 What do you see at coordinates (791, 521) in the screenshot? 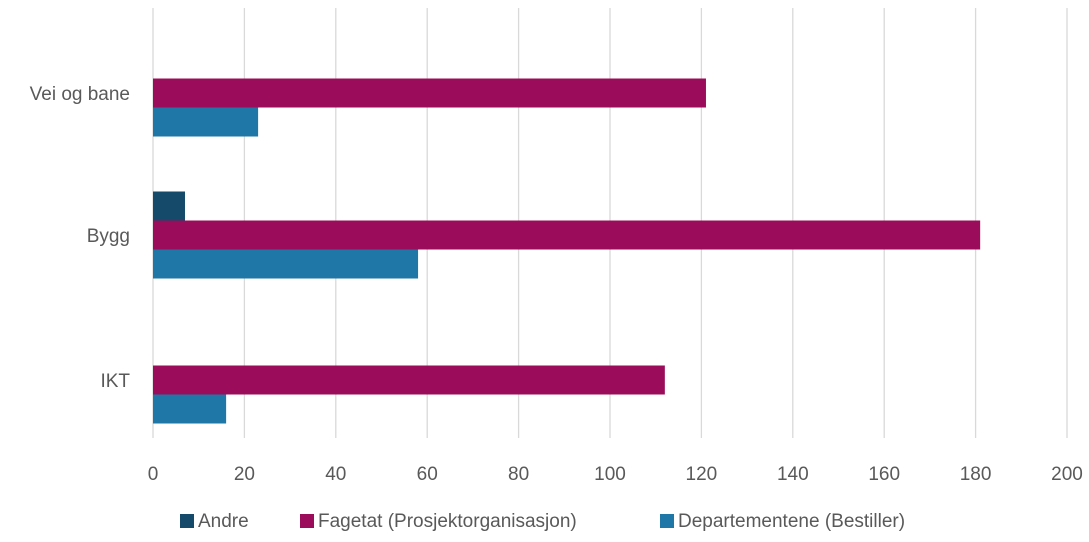
I see `legend-label: Departementene (Bestiller)` at bounding box center [791, 521].